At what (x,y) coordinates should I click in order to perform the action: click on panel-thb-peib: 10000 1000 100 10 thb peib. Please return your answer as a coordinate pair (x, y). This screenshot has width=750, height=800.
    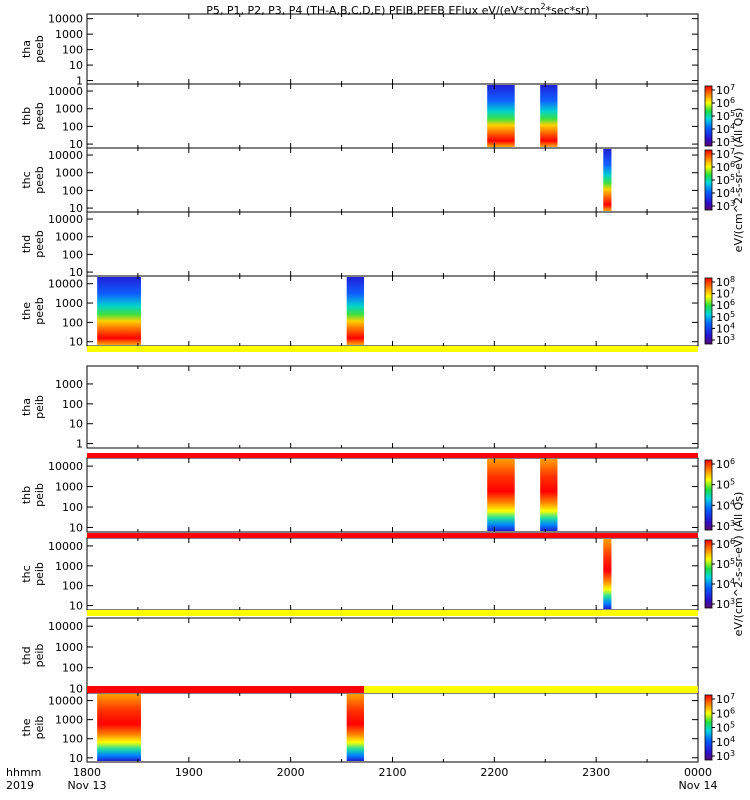
    Looking at the image, I should click on (359, 495).